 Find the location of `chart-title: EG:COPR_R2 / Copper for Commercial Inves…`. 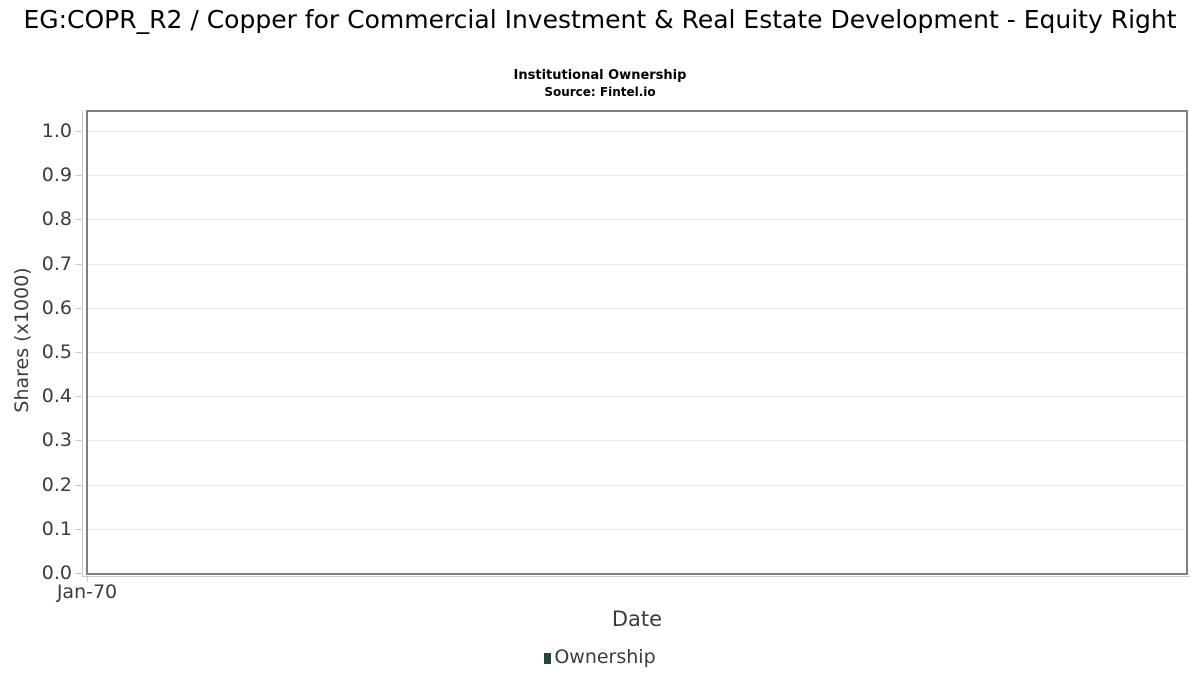

chart-title: EG:COPR_R2 / Copper for Commercial Inves… is located at coordinates (600, 19).